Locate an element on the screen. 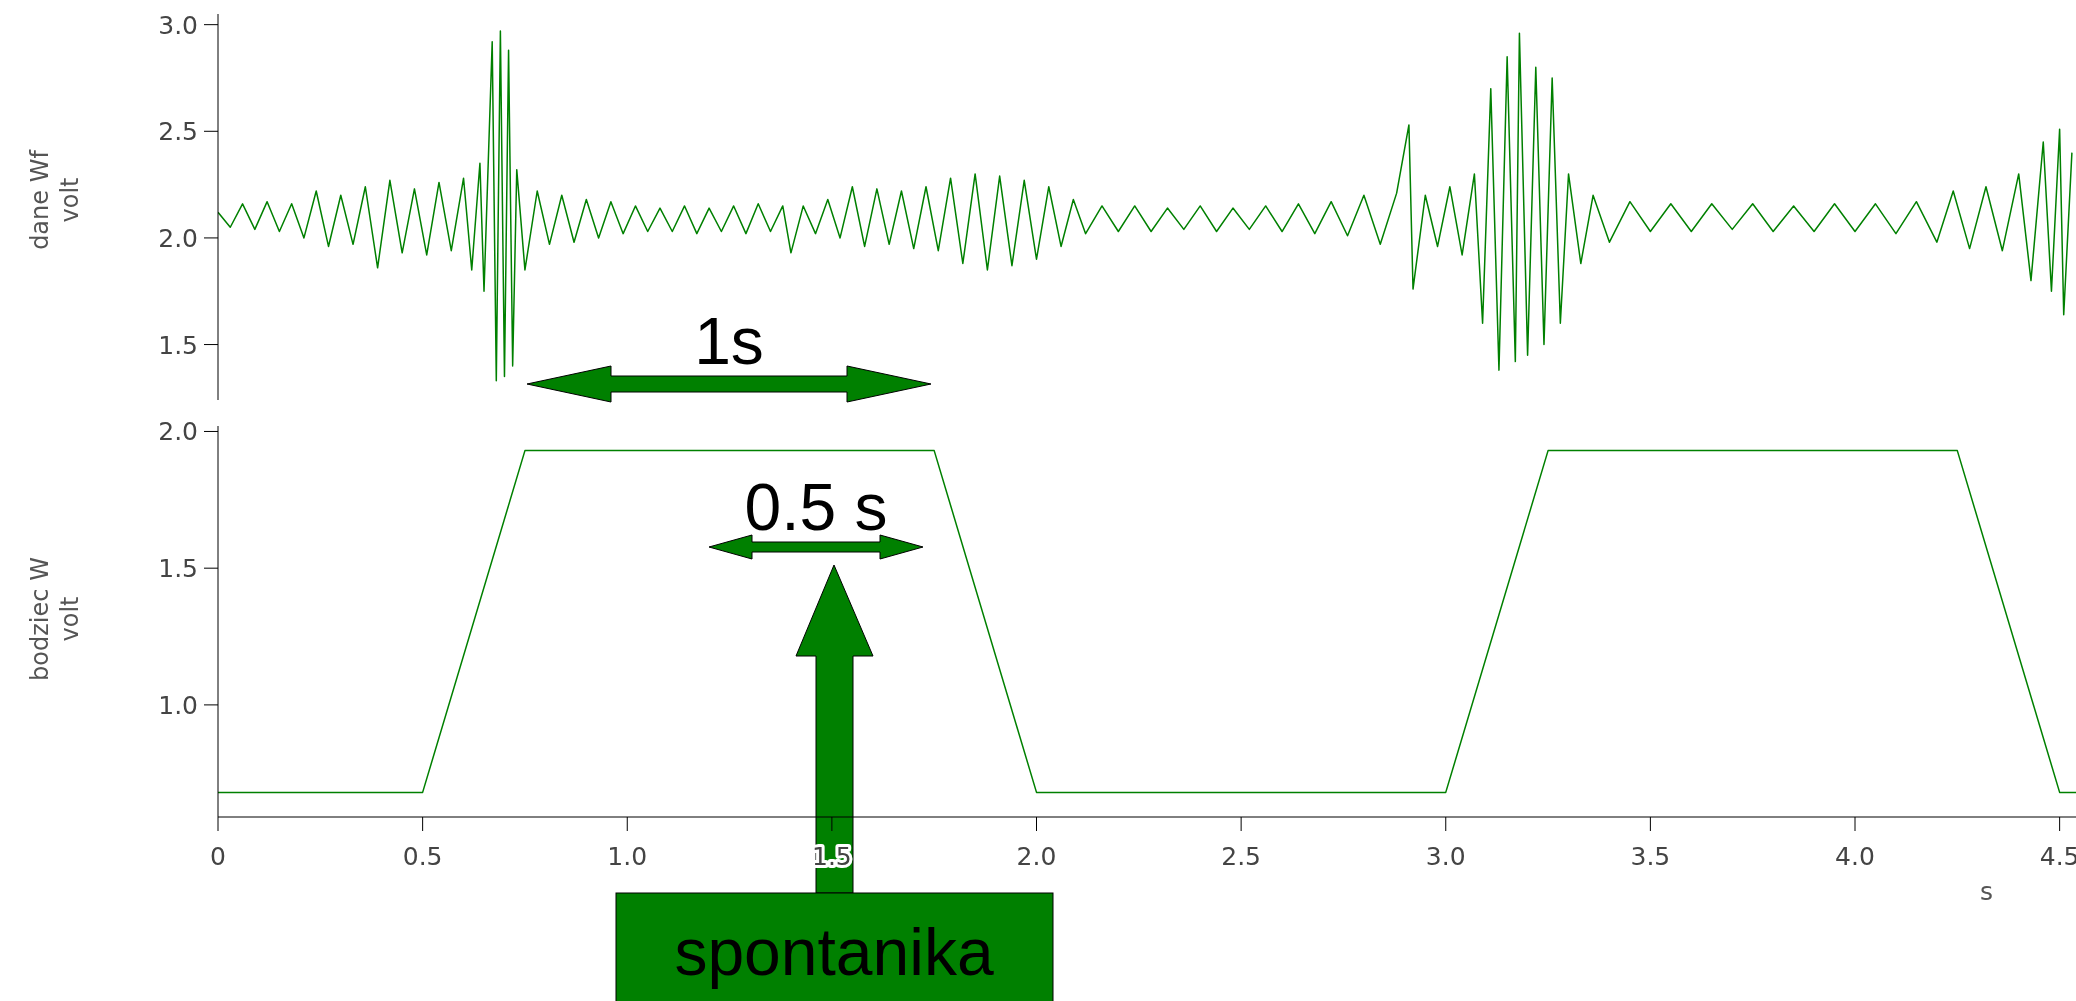 This screenshot has width=2076, height=1001. x-axis-title: s is located at coordinates (1987, 891).